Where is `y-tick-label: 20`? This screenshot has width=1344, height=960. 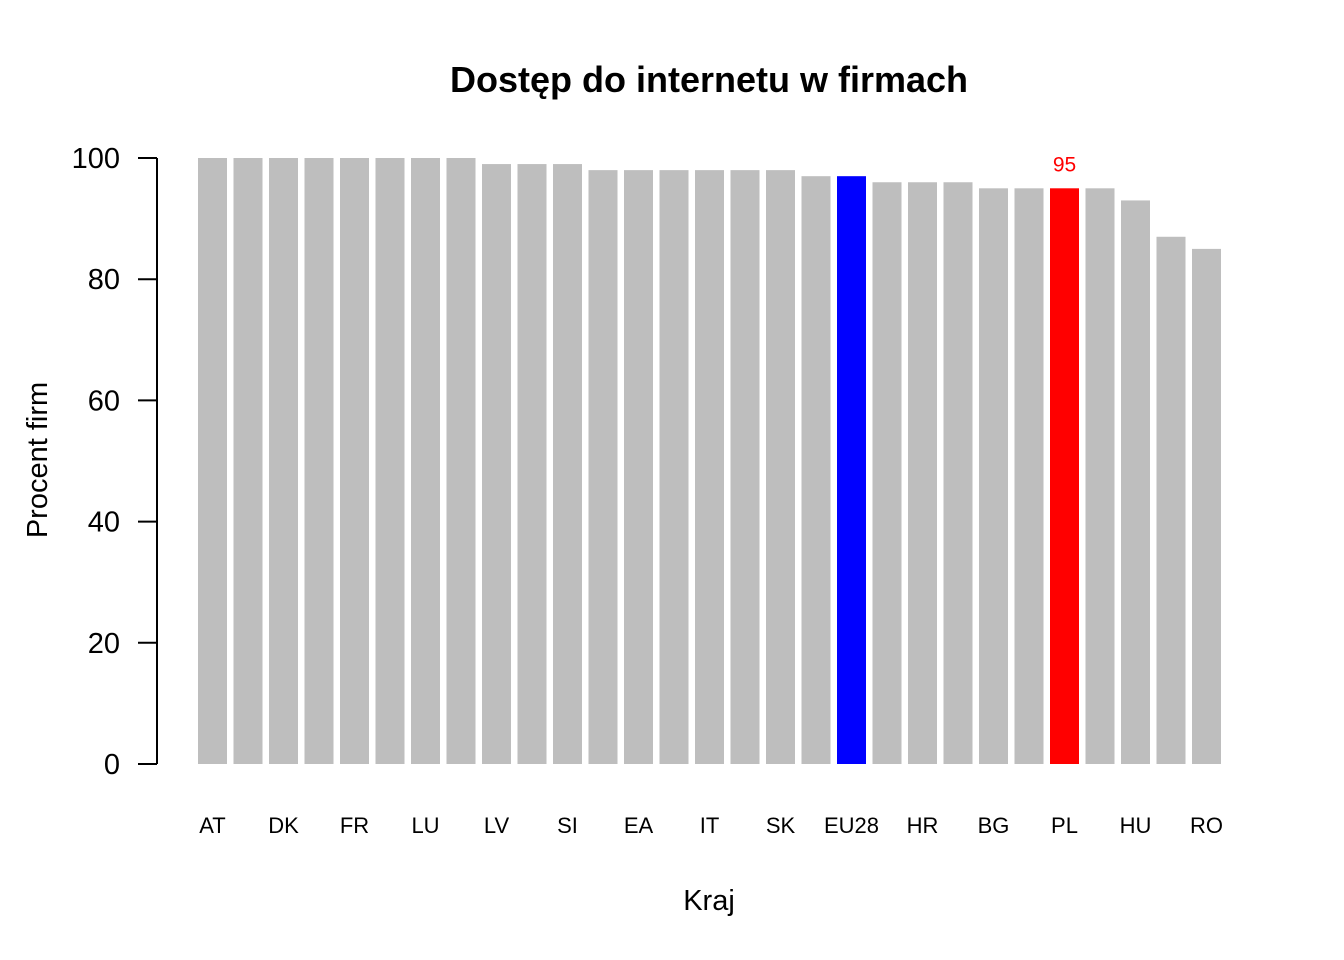
y-tick-label: 20 is located at coordinates (104, 644).